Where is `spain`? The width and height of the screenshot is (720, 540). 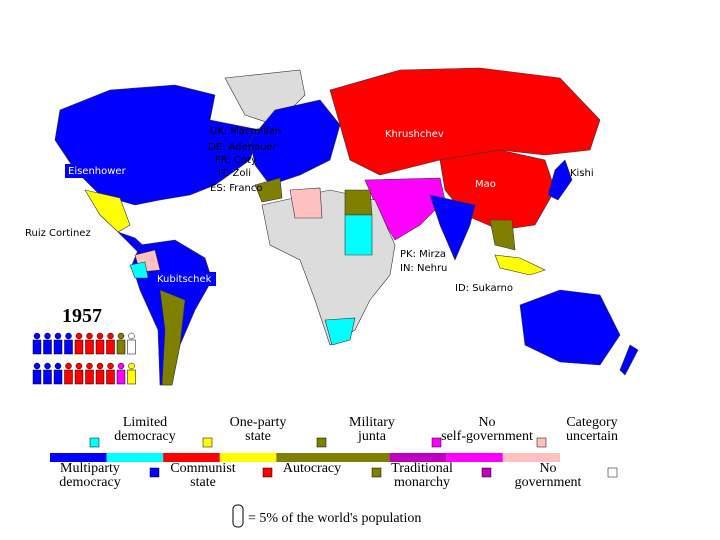
spain is located at coordinates (268, 190).